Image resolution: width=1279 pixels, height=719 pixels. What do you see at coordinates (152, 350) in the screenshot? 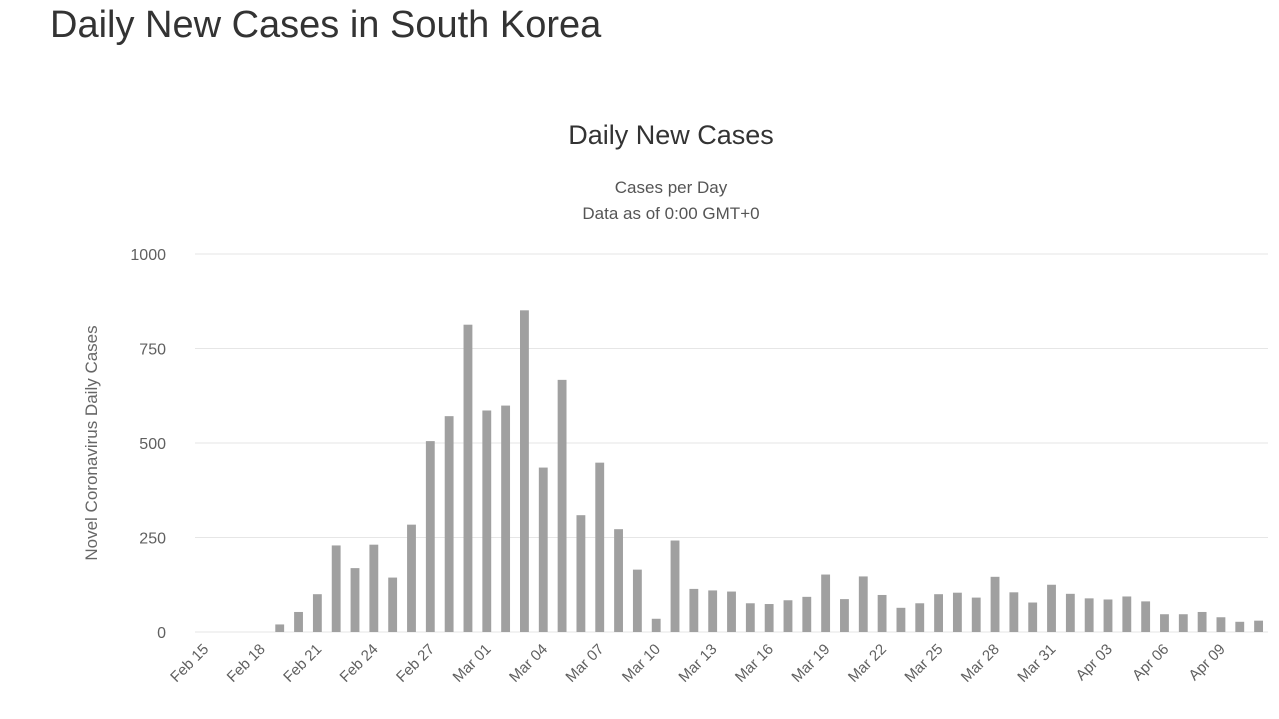
I see `y-tick-label-750: 750` at bounding box center [152, 350].